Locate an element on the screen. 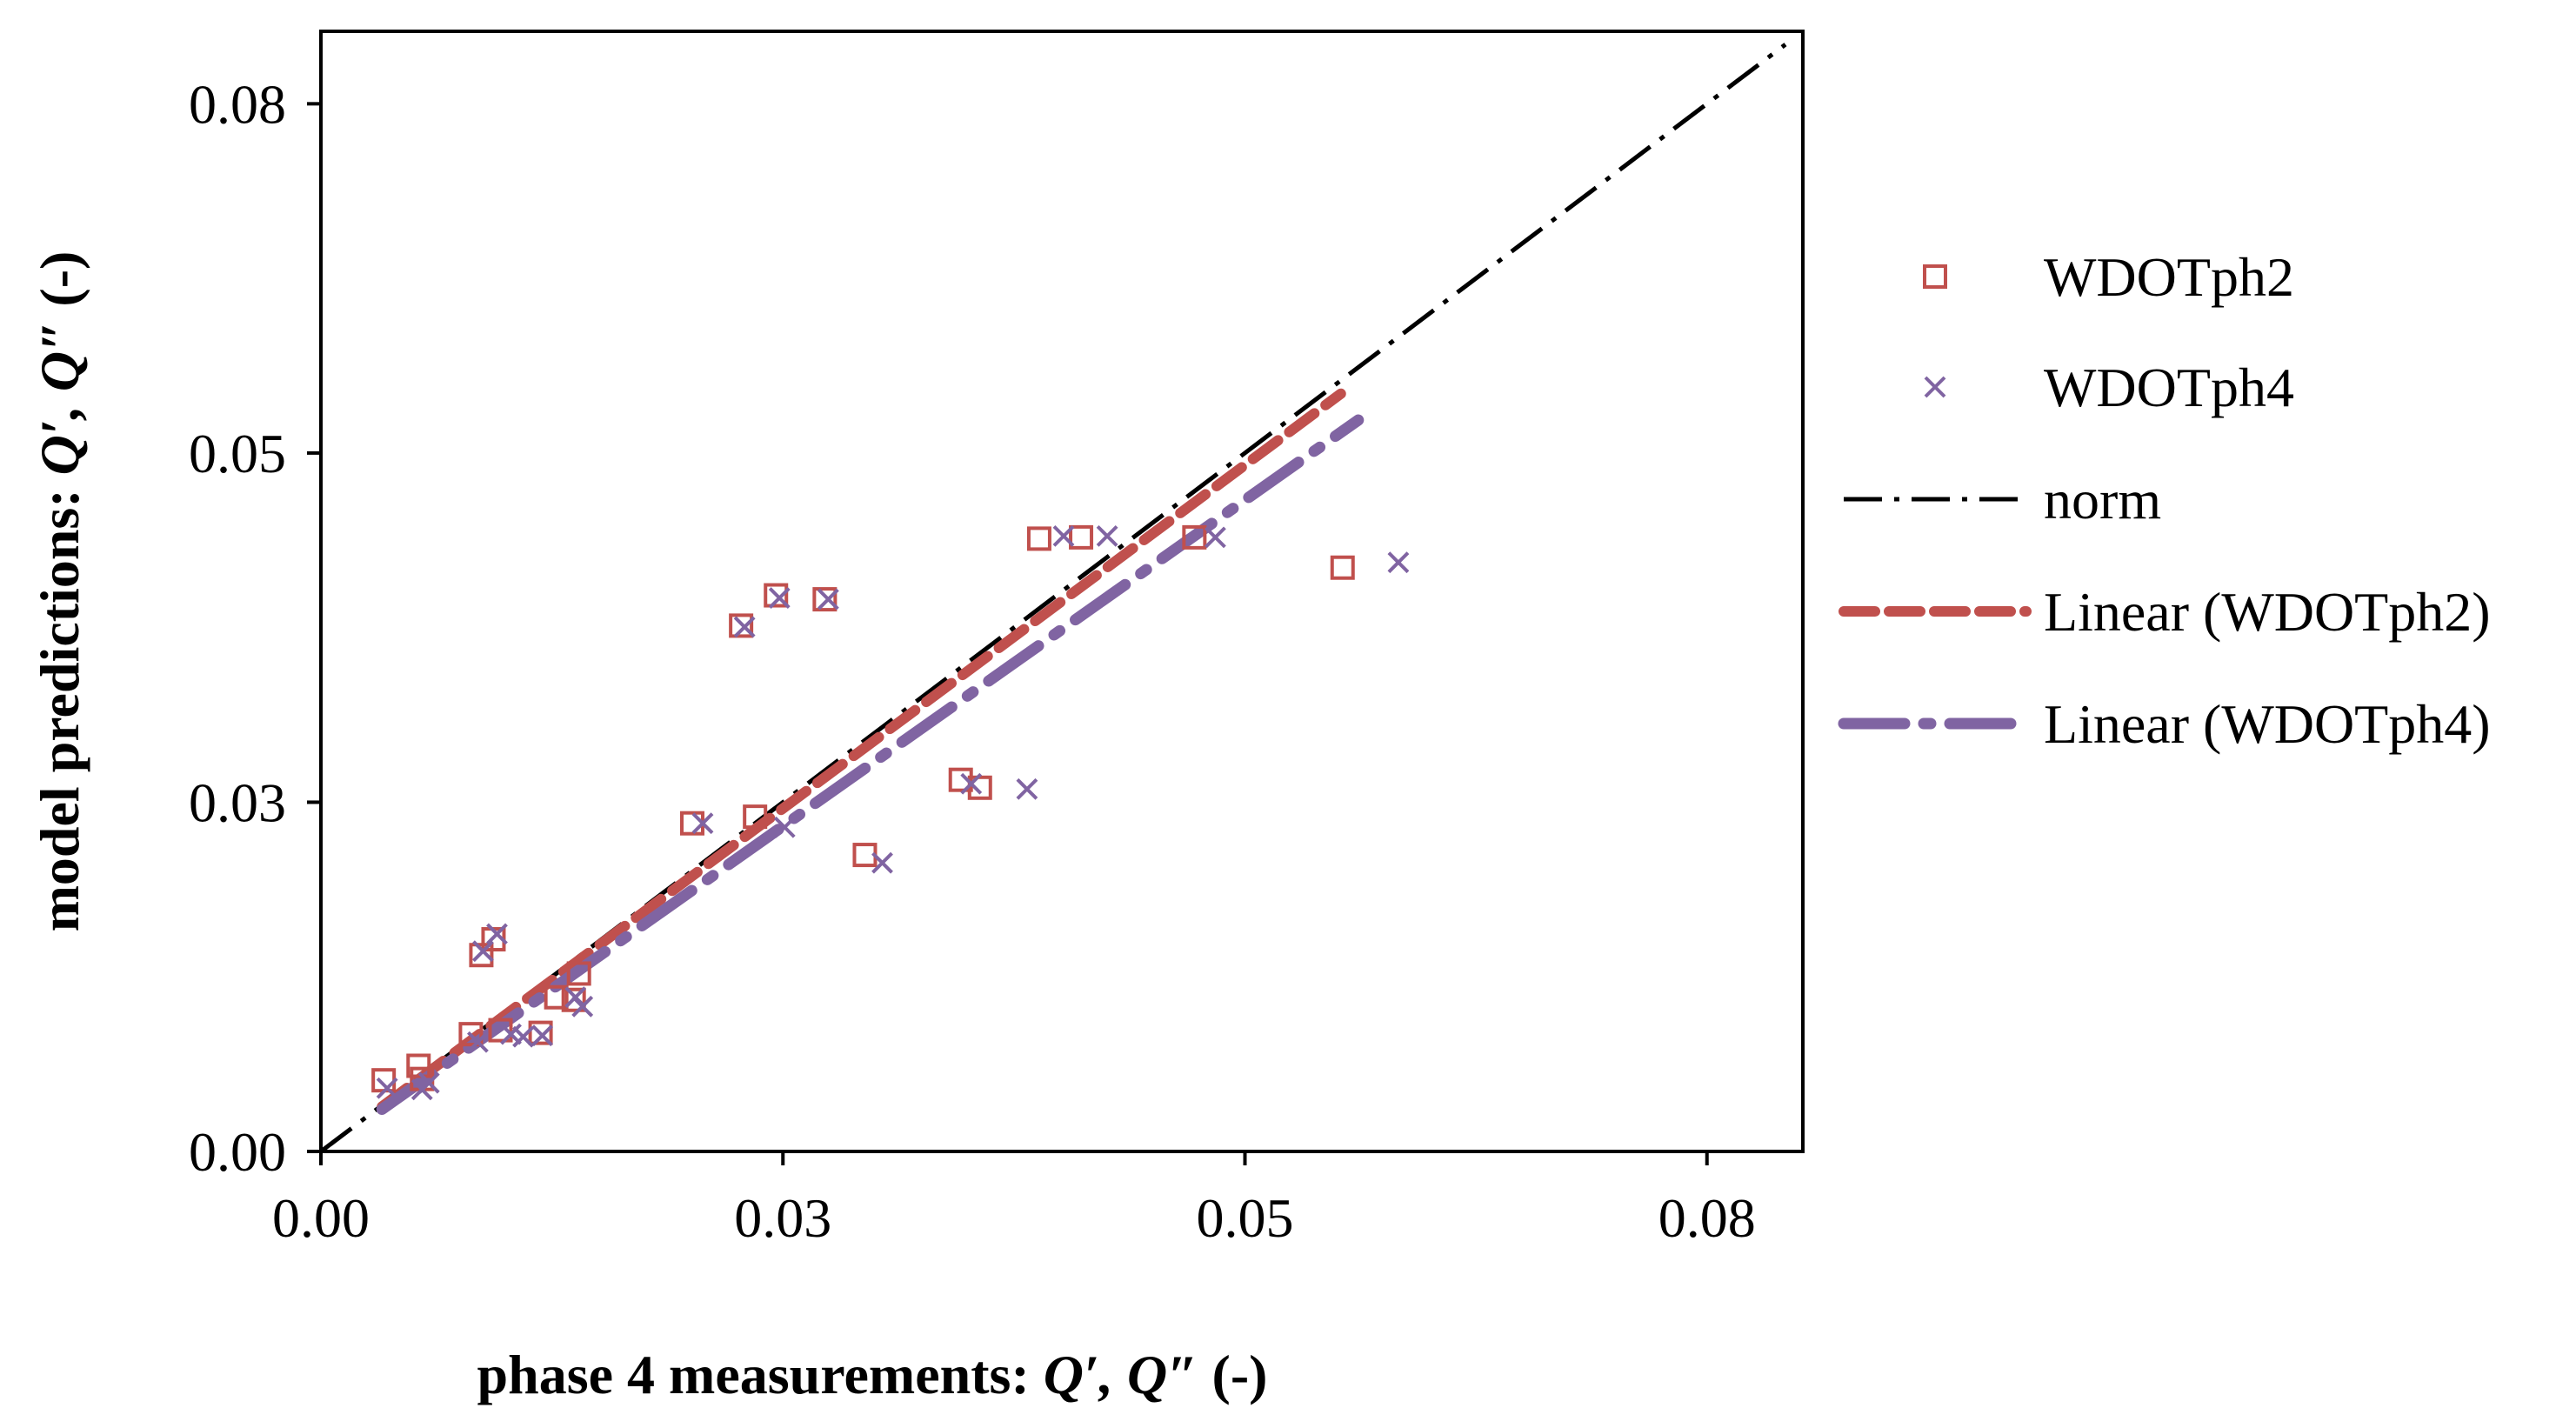 The height and width of the screenshot is (1428, 2576). legend-square-icon is located at coordinates (1935, 276).